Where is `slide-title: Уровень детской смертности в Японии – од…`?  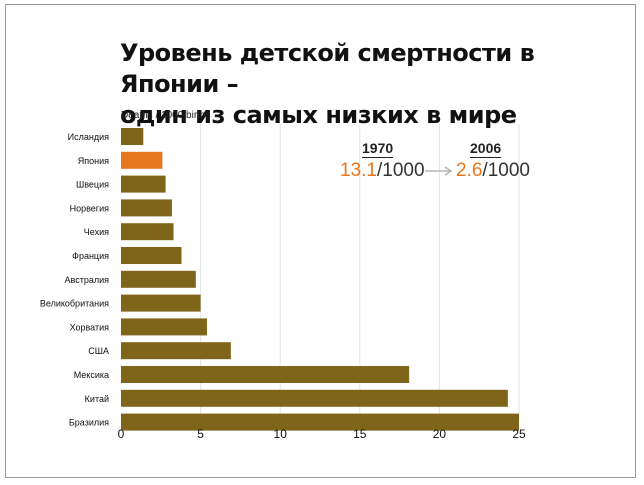
slide-title: Уровень детской смертности в Японии – од… is located at coordinates (370, 84).